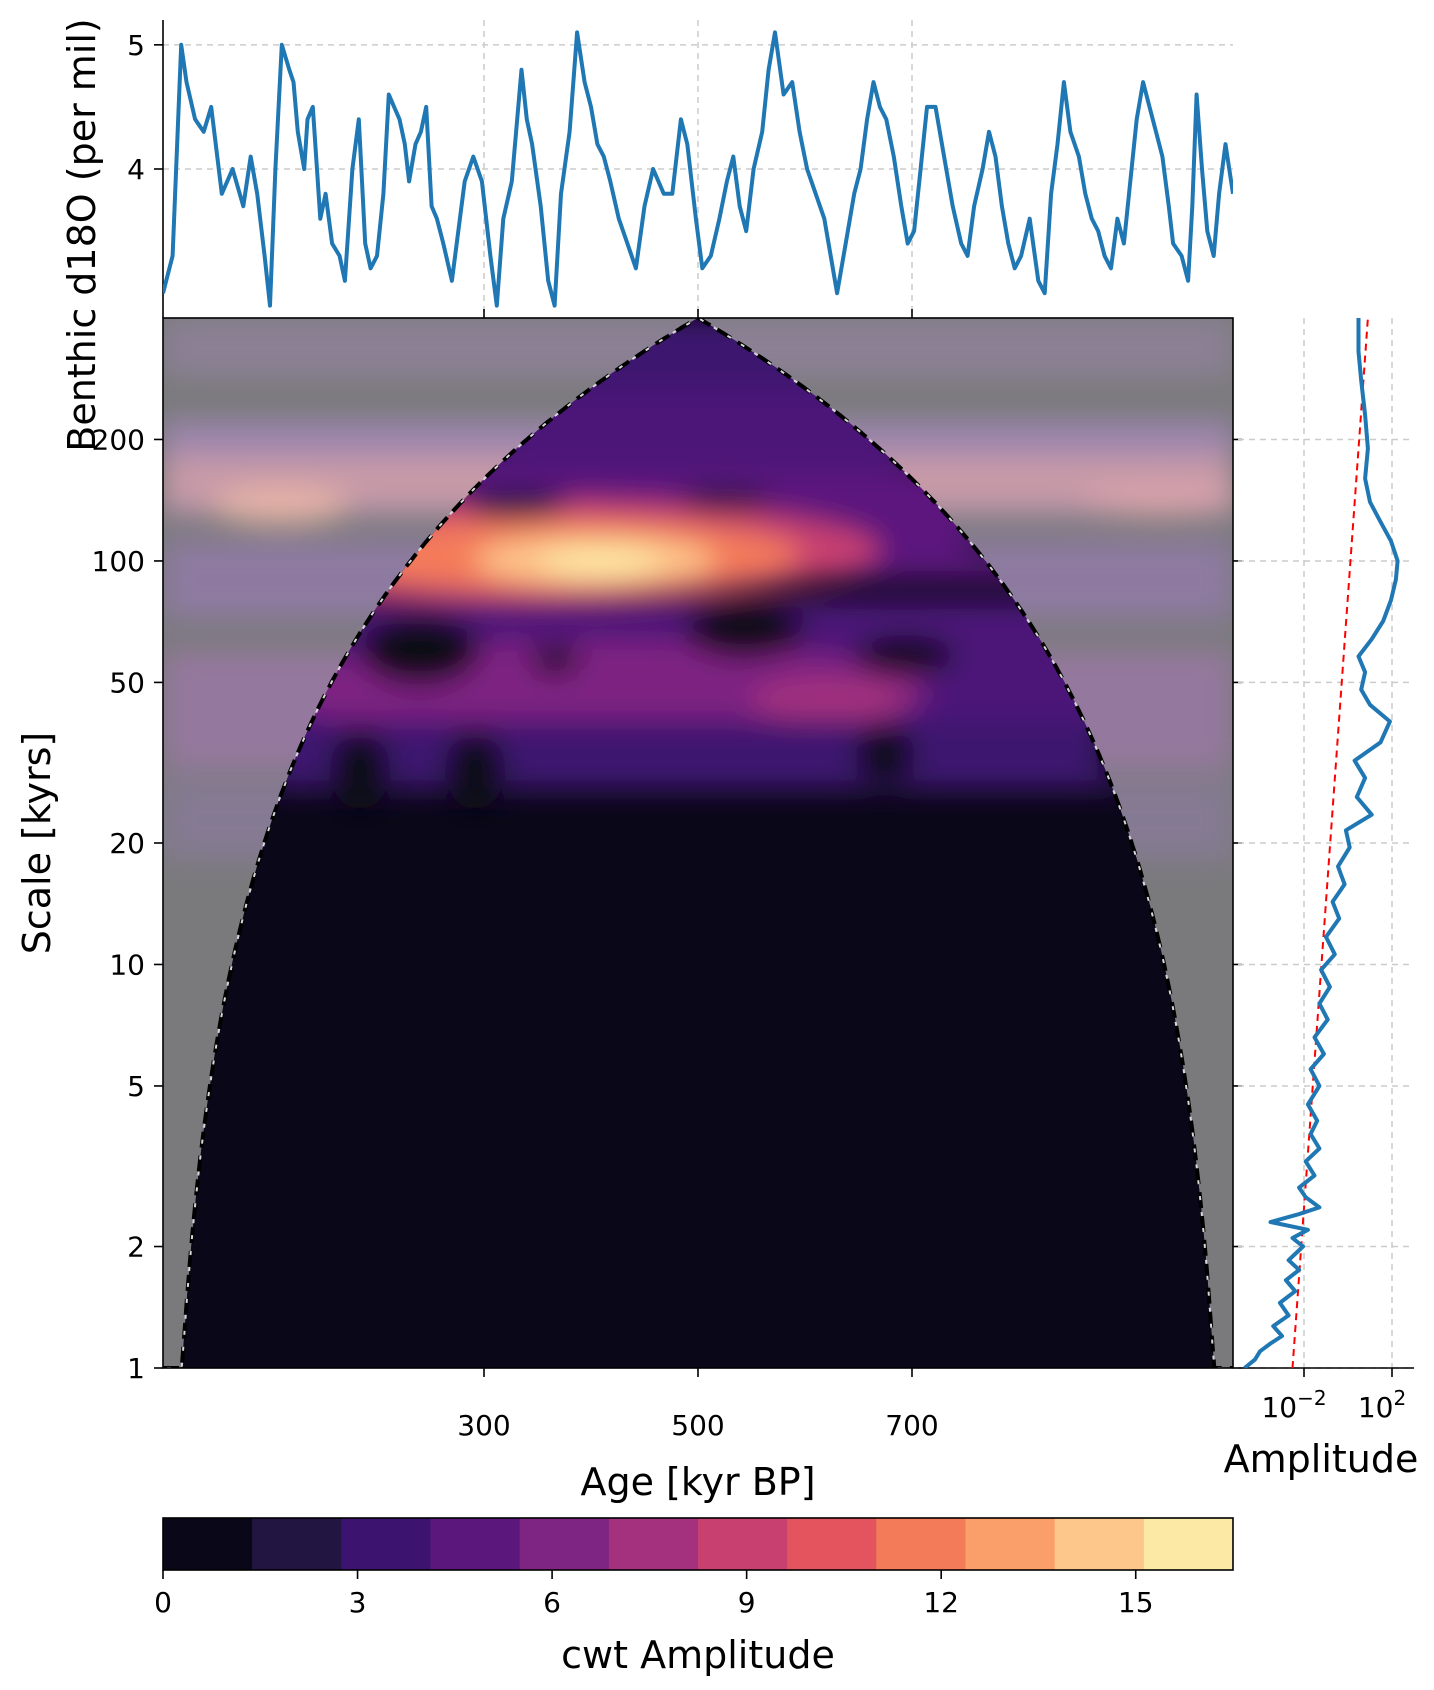  Describe the element at coordinates (1330, 843) in the screenshot. I see `spectrum-reference-line` at that location.